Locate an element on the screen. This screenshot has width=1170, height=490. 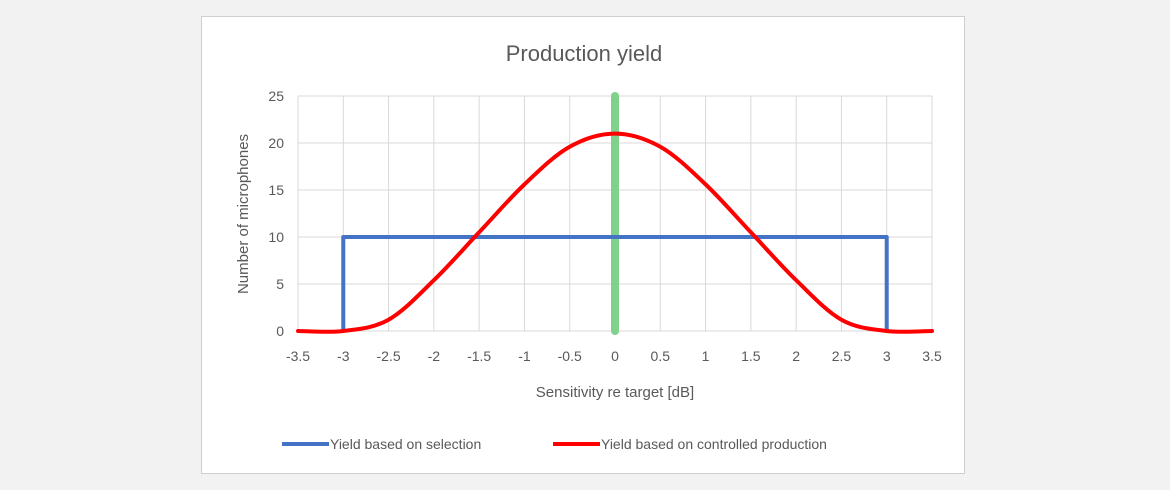
x-tick-label: -2.5 is located at coordinates (389, 356).